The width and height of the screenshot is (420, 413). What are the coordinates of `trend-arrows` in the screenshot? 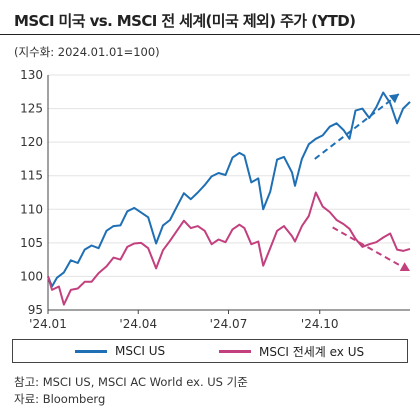 It's located at (362, 182).